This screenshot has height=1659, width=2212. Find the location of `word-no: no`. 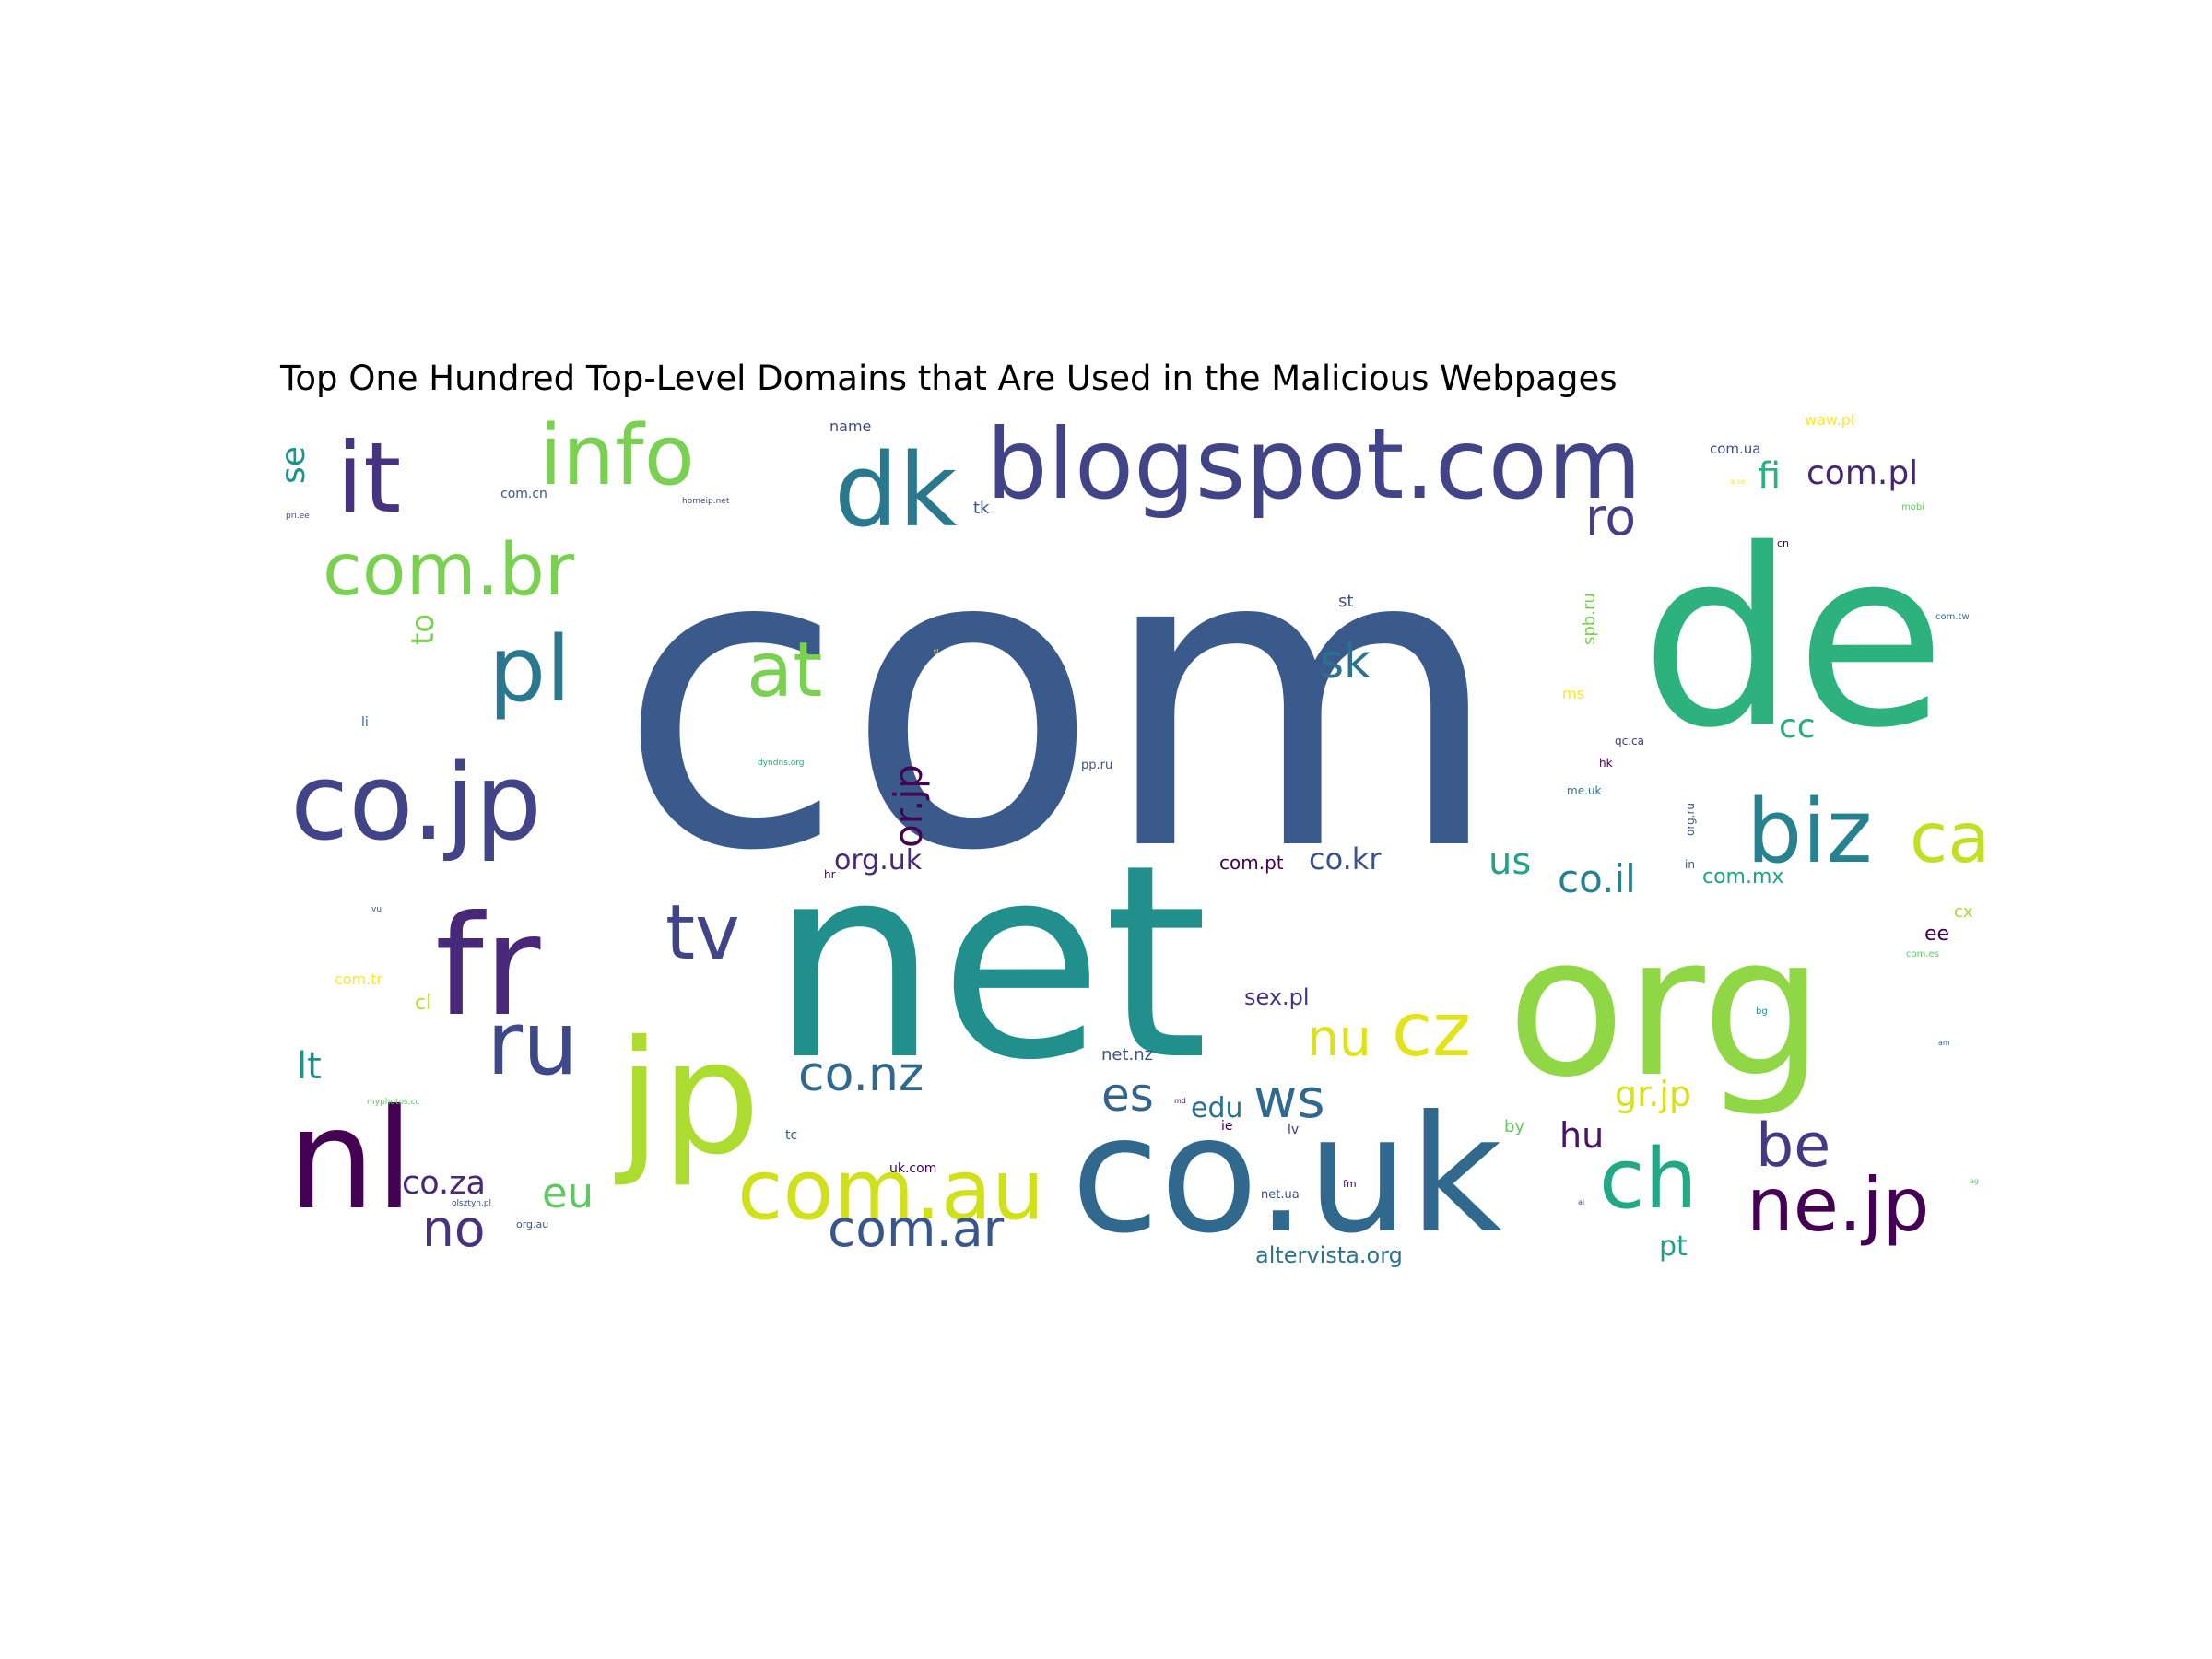

word-no: no is located at coordinates (454, 1228).